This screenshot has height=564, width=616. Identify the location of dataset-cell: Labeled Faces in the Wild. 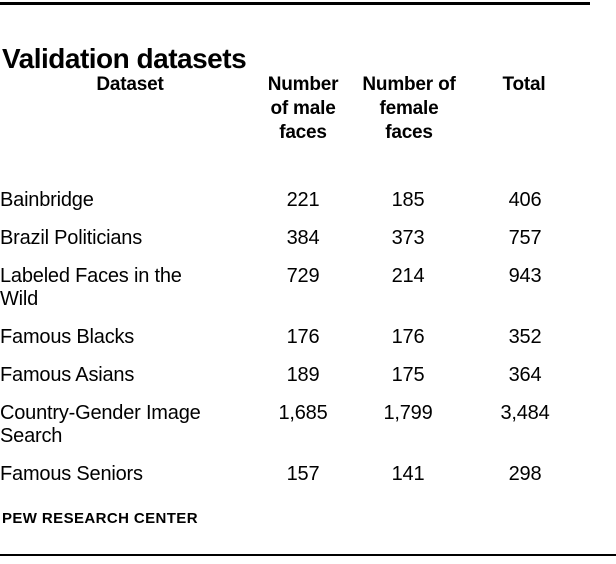
(91, 287).